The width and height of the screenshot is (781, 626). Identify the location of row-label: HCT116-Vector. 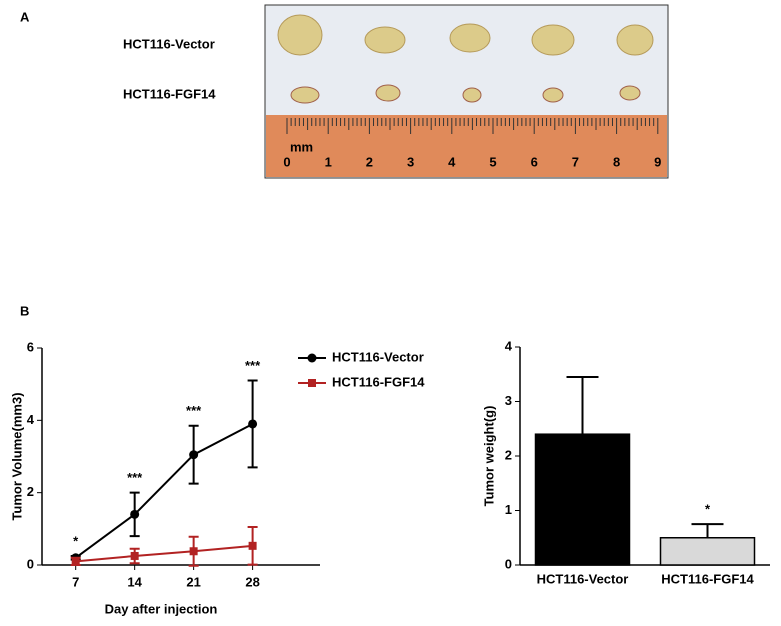
(169, 43).